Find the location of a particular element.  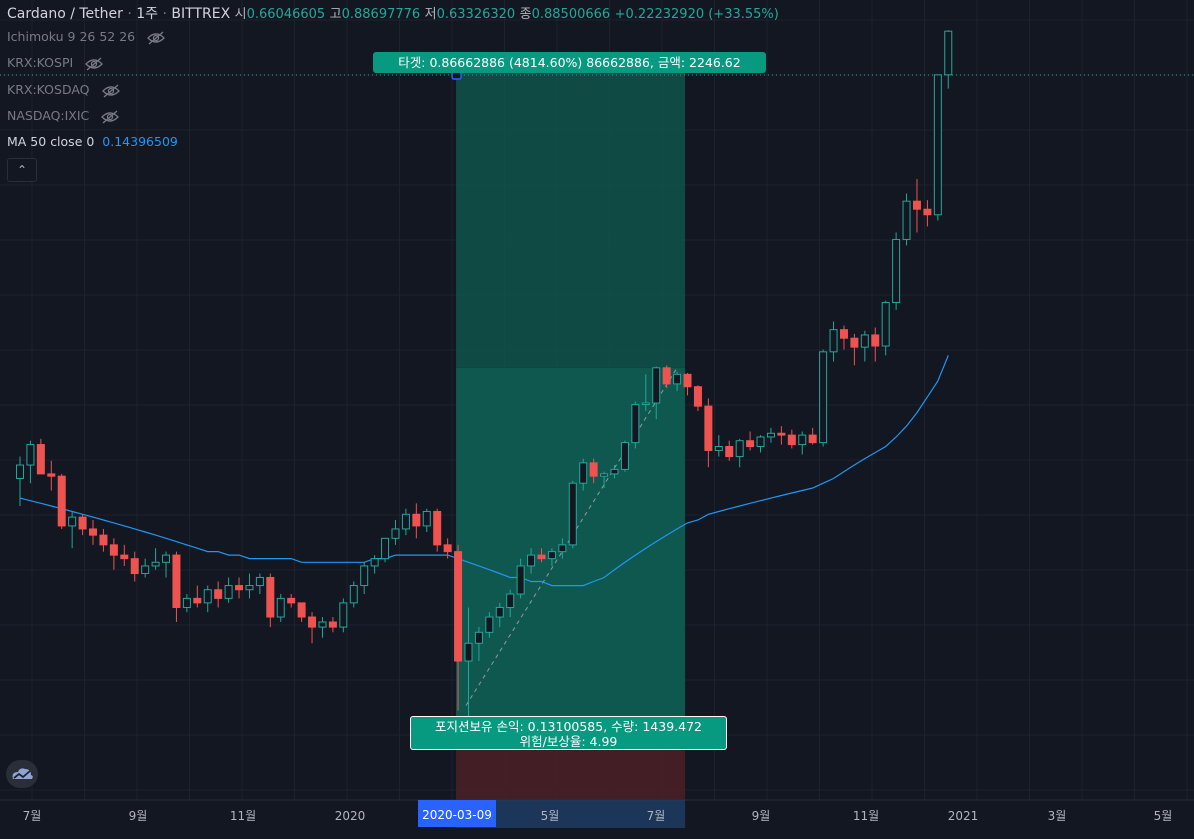

indicator-nasdaq: NASDAQ:IXIC is located at coordinates (63, 116).